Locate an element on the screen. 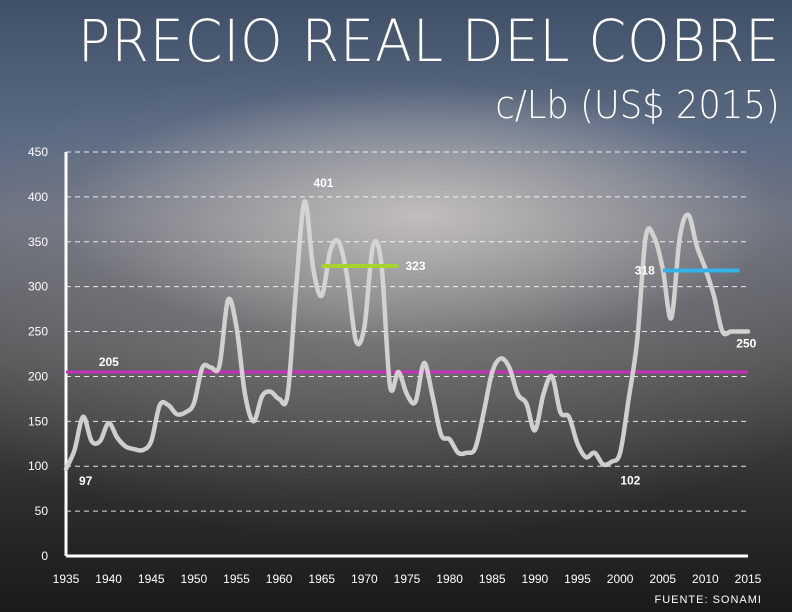 The image size is (792, 612). average-label-323: 323 is located at coordinates (415, 266).